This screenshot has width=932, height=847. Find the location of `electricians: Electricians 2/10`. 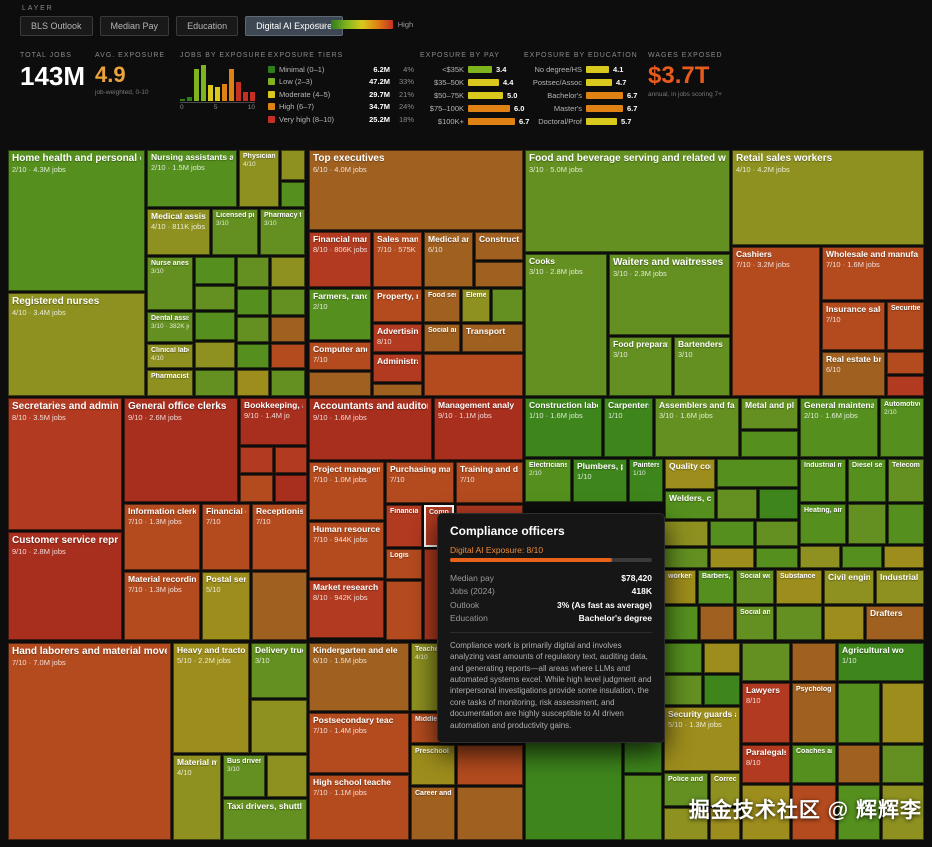

electricians: Electricians 2/10 is located at coordinates (548, 480).